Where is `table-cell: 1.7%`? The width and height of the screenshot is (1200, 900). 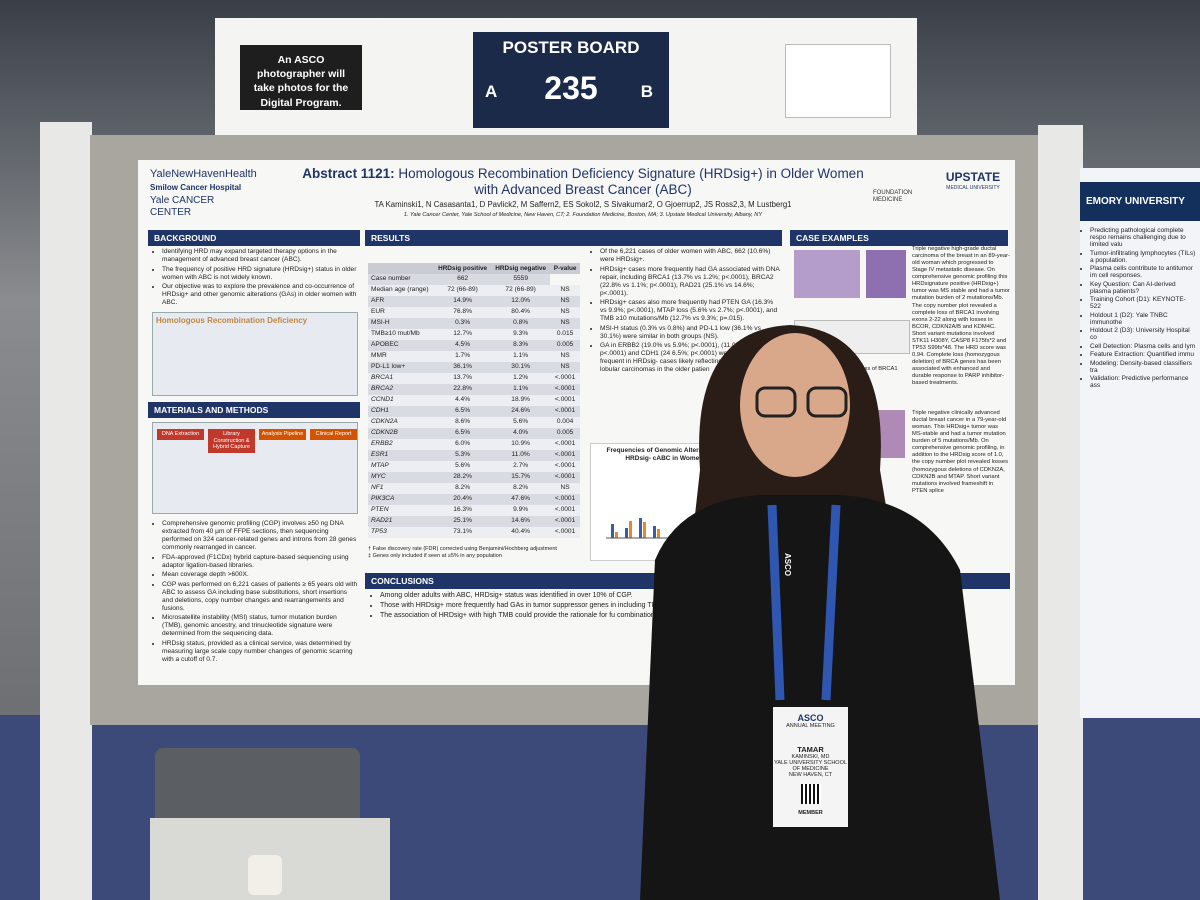 table-cell: 1.7% is located at coordinates (463, 356).